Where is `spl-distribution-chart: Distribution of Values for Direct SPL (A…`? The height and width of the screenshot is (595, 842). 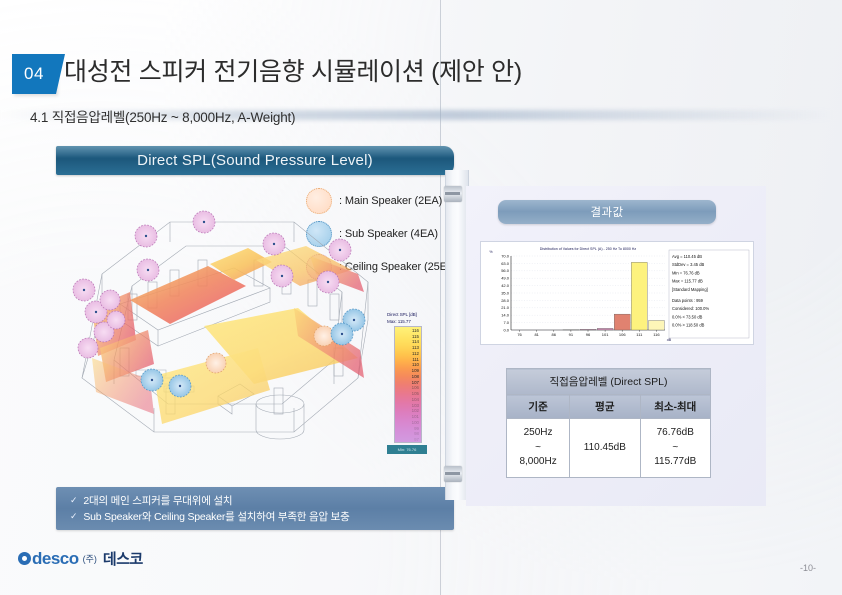
spl-distribution-chart: Distribution of Values for Direct SPL (A… is located at coordinates (617, 293).